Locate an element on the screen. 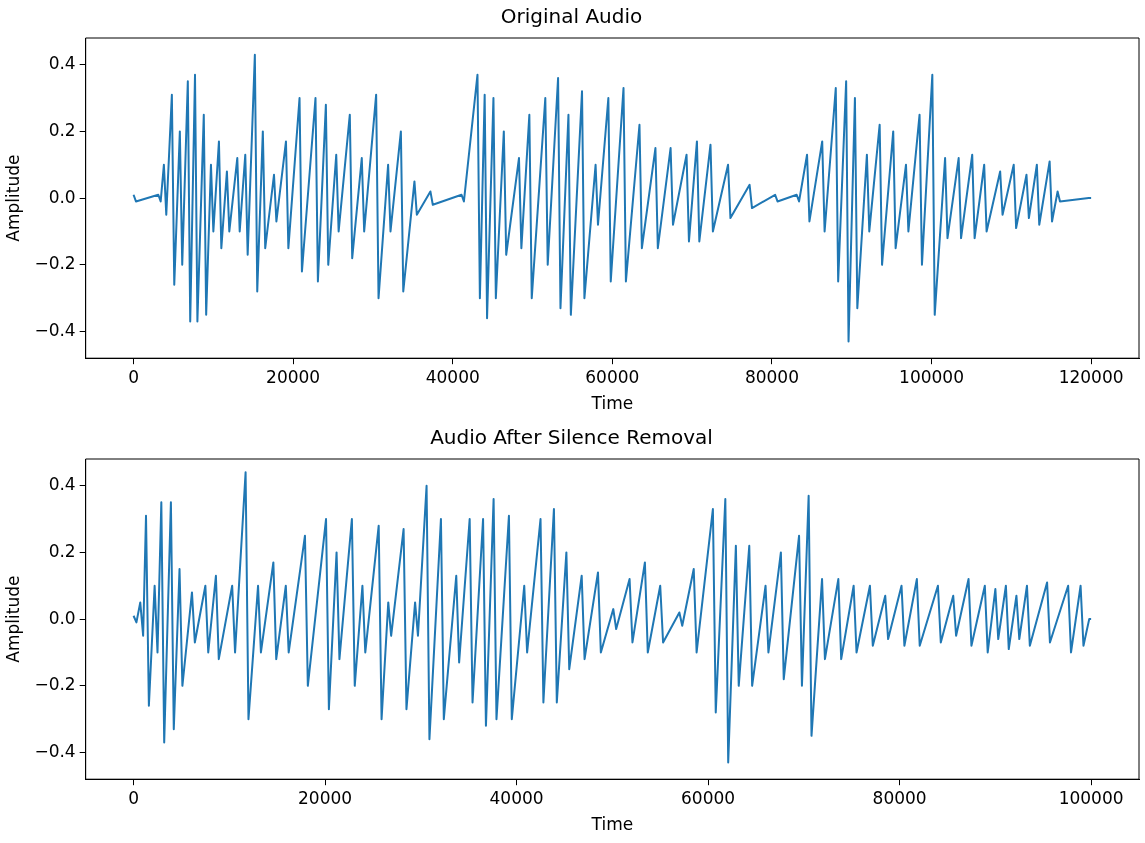  x-tick-label: 120000 is located at coordinates (1091, 376).